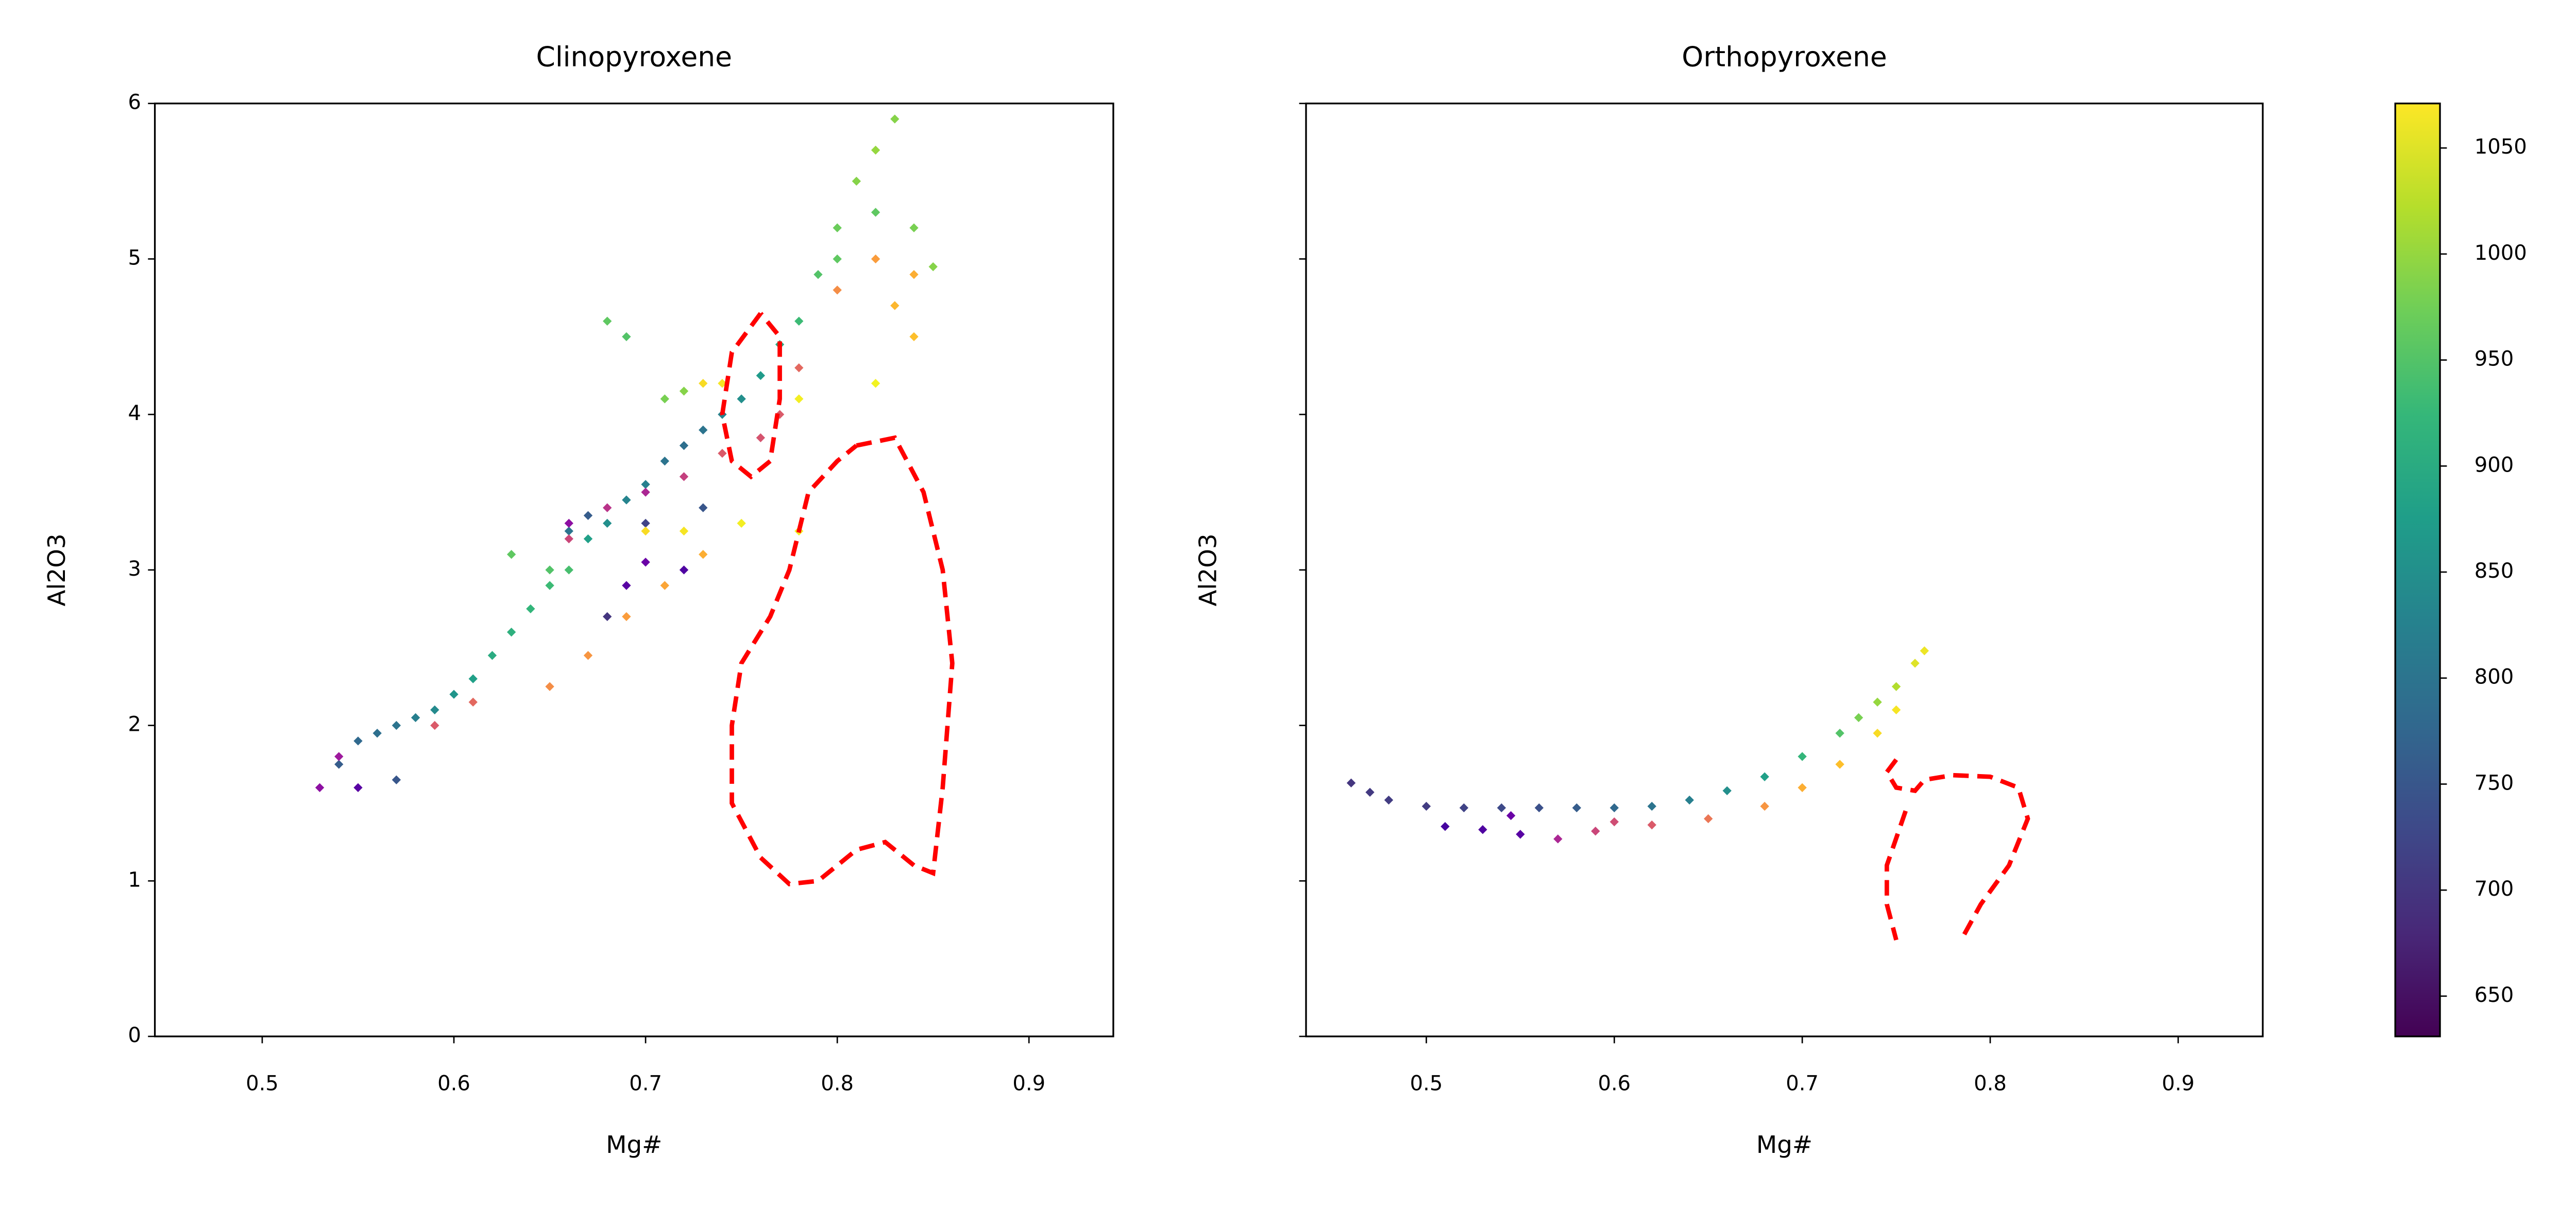 The width and height of the screenshot is (2576, 1207). I want to click on plot-area, so click(1688, 793).